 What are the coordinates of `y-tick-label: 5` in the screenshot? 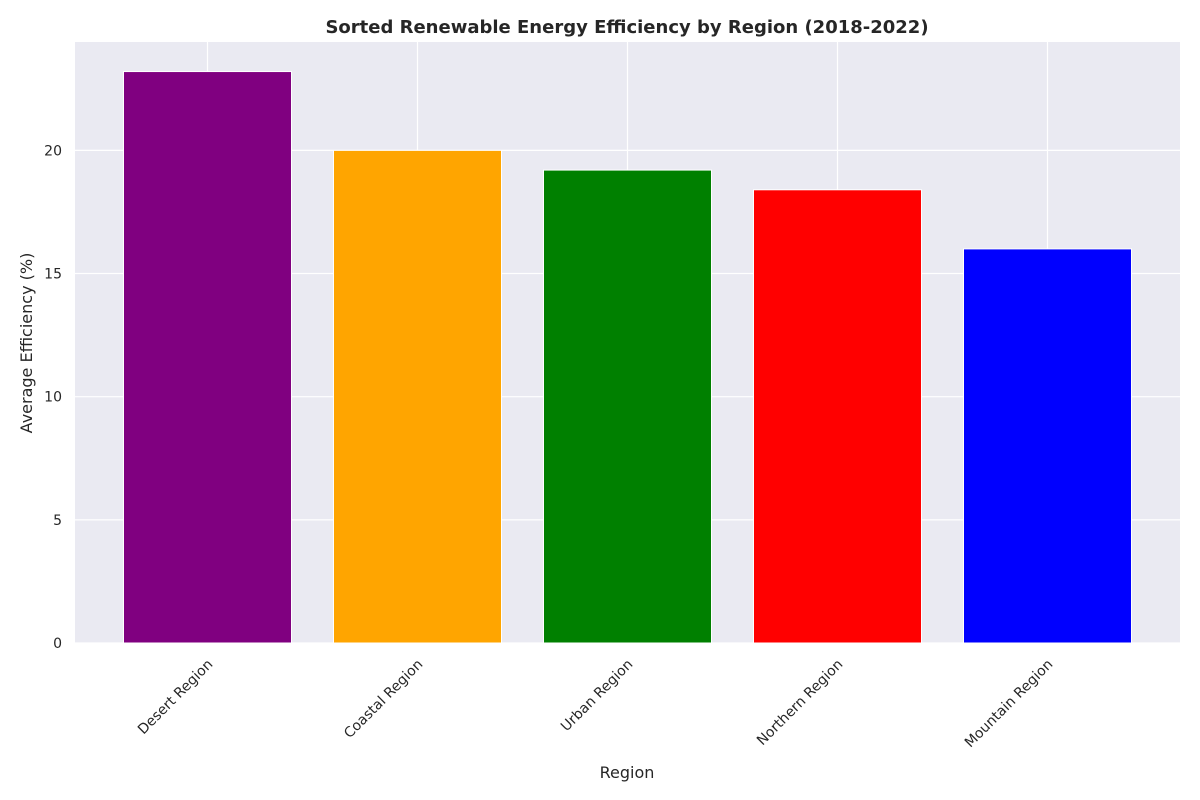 It's located at (57, 521).